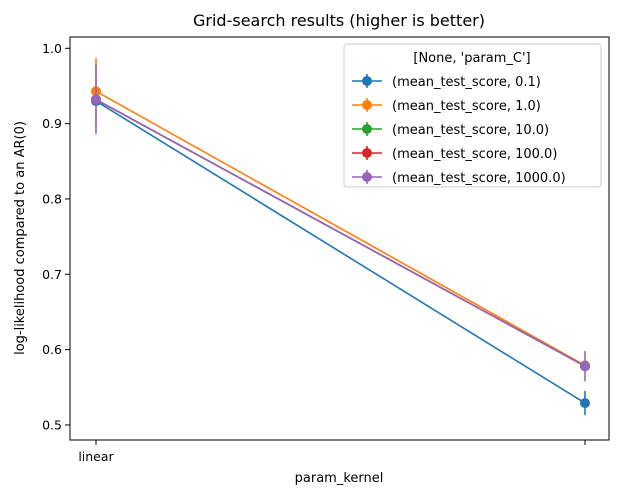 This screenshot has width=624, height=500. I want to click on legend-entry: (mean_test_score, 100.0), so click(454, 154).